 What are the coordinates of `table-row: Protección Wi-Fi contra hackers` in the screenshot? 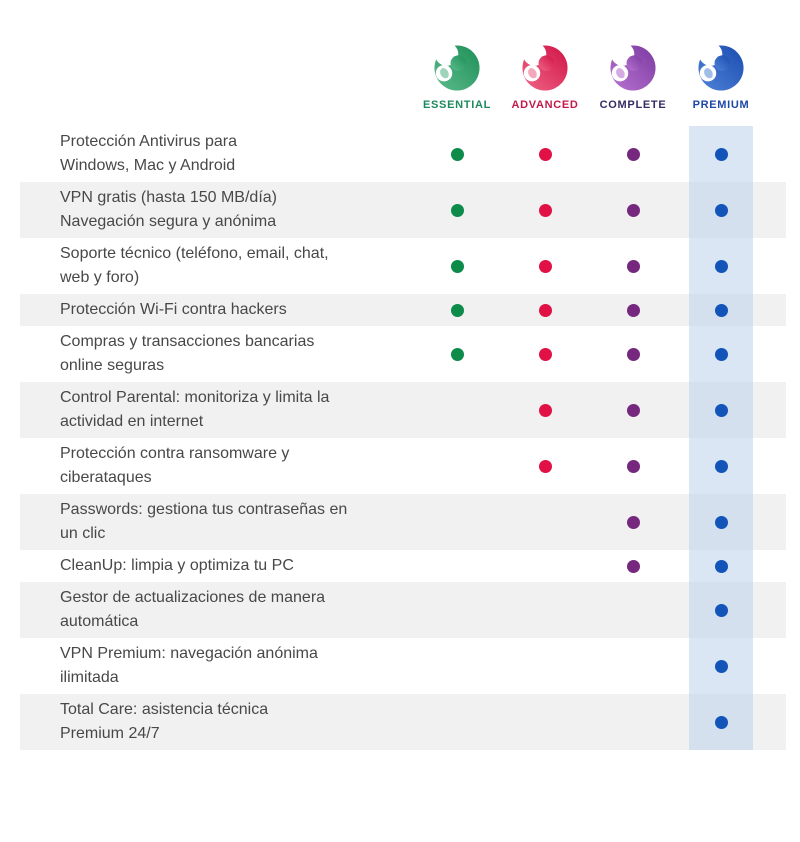 It's located at (403, 310).